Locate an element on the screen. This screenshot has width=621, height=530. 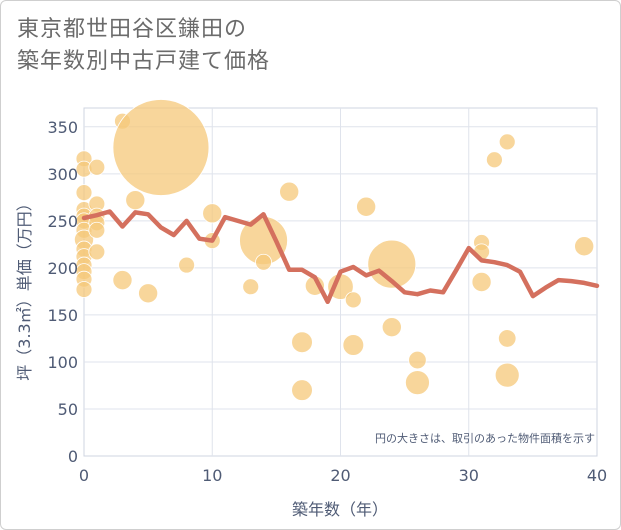
y-tick-label: 100 is located at coordinates (62, 362).